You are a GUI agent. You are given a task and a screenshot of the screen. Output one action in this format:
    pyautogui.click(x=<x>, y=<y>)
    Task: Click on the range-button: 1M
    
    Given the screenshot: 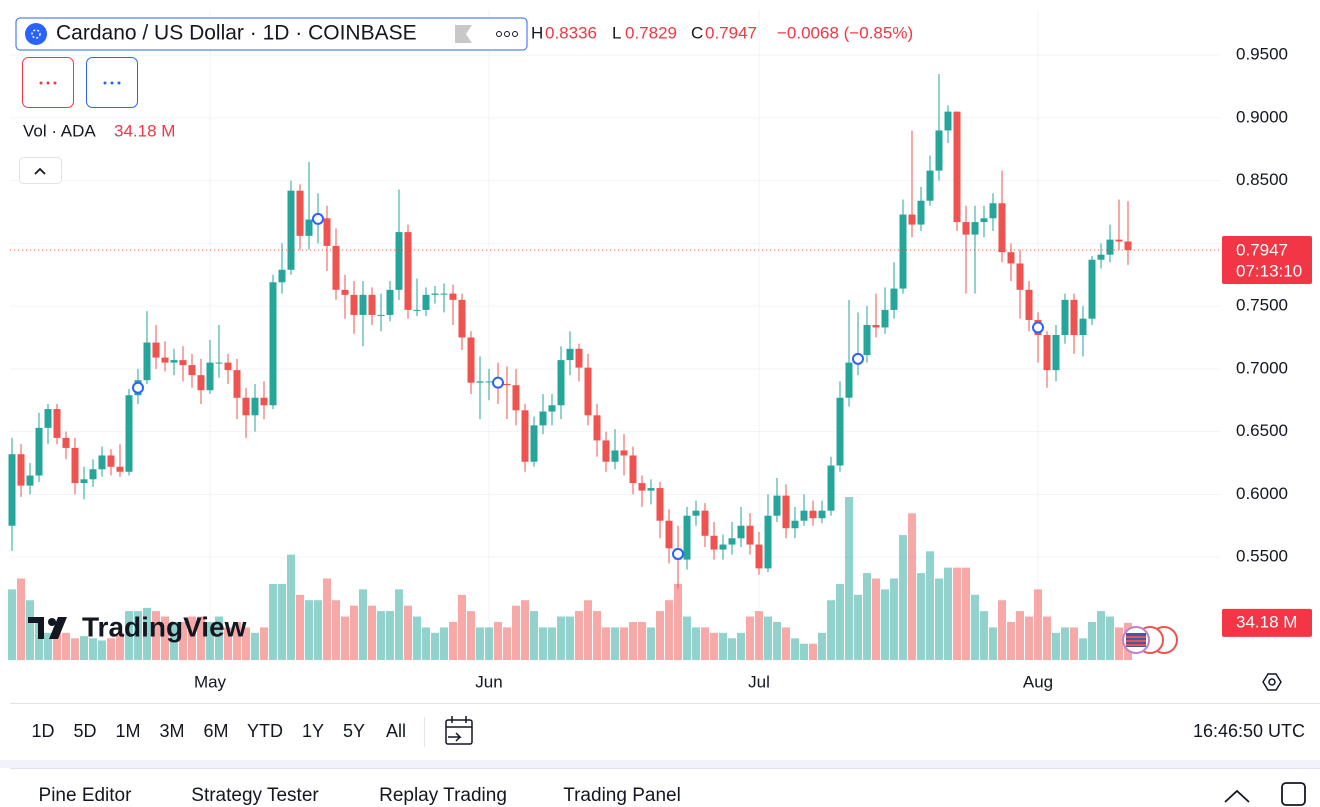 What is the action you would take?
    pyautogui.click(x=127, y=731)
    